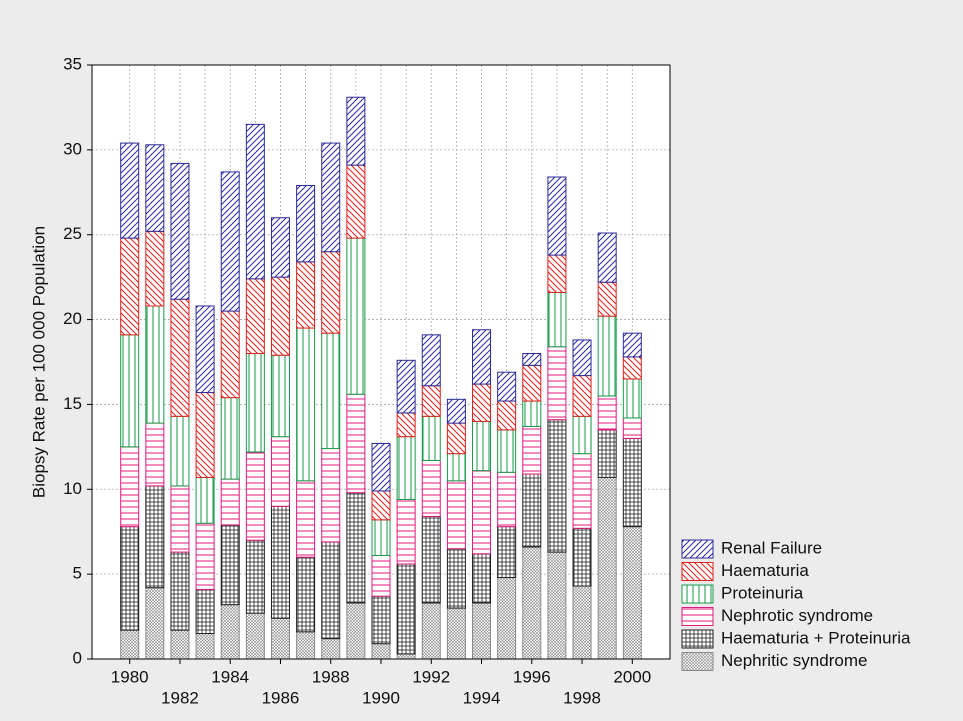  I want to click on legend-label: Renal Failure, so click(771, 547).